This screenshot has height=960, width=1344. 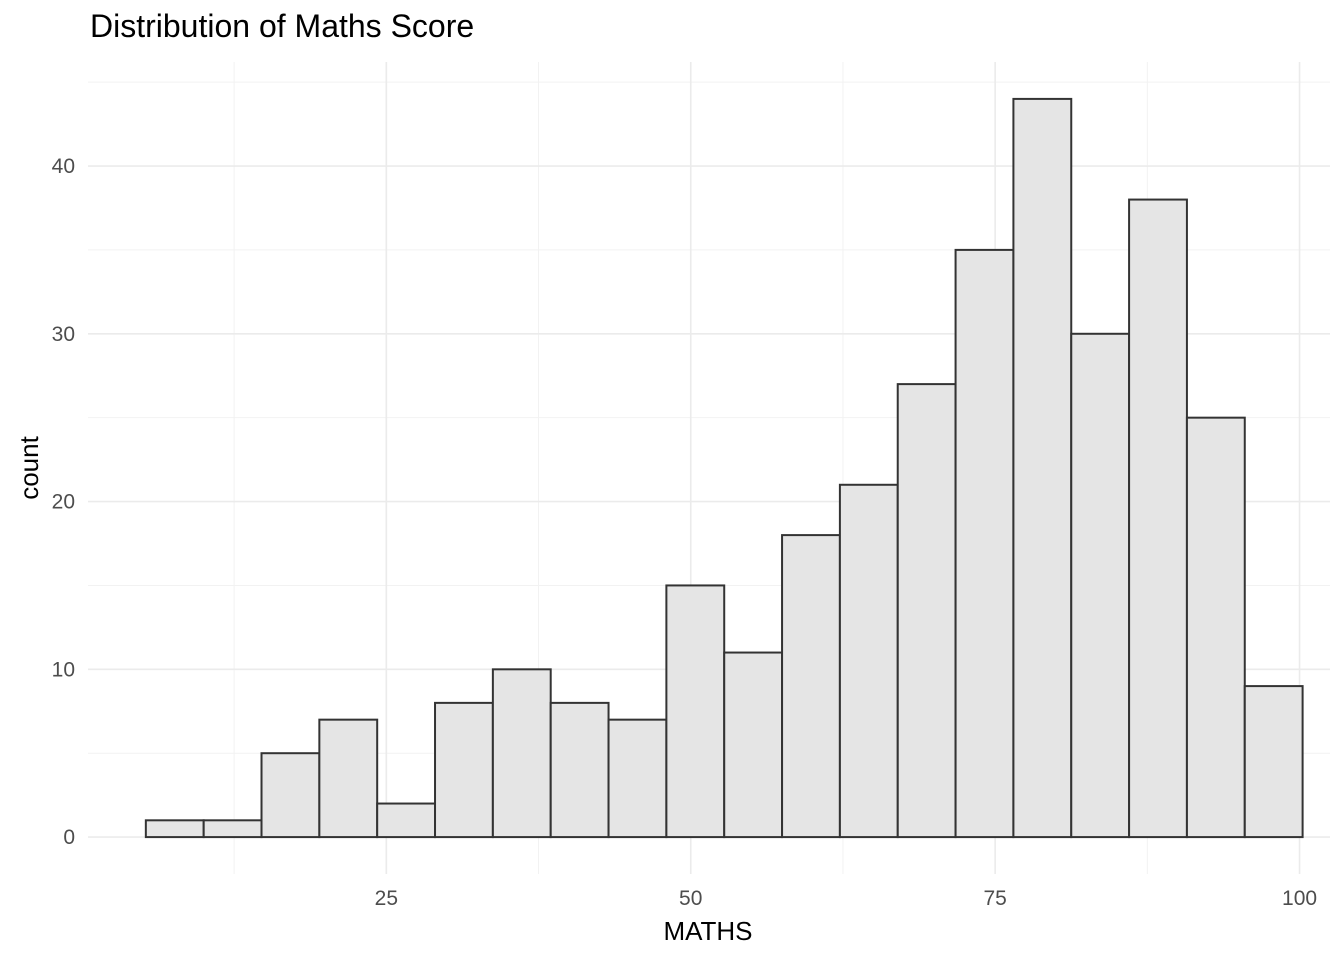 What do you see at coordinates (690, 898) in the screenshot?
I see `x-tick-label: 50` at bounding box center [690, 898].